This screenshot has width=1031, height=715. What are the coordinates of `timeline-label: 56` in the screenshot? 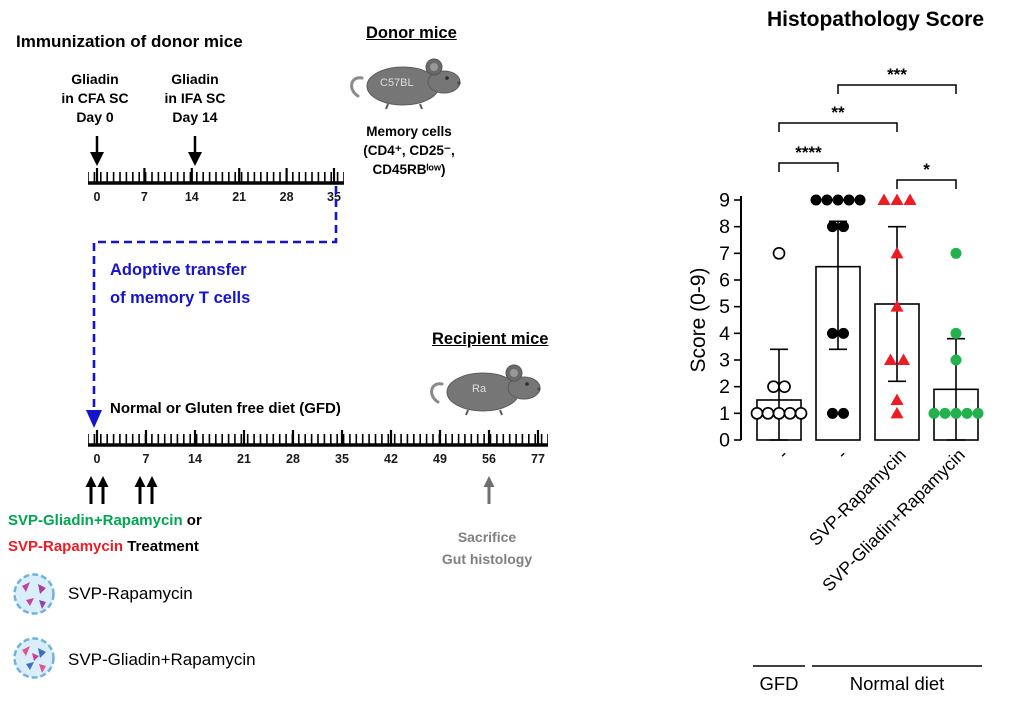 It's located at (489, 459).